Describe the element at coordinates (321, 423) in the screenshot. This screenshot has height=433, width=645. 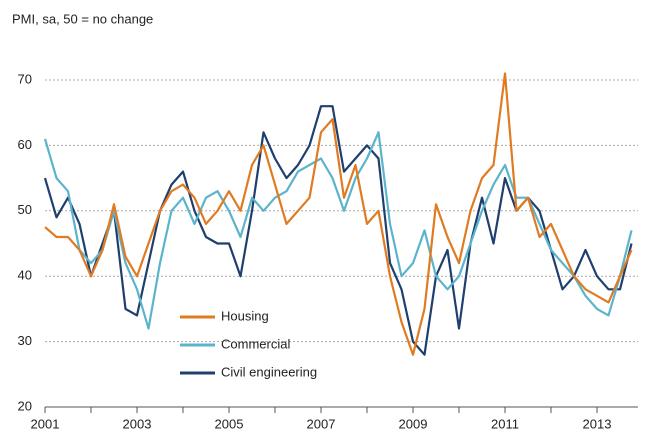
I see `x-tick-label: 2007` at that location.